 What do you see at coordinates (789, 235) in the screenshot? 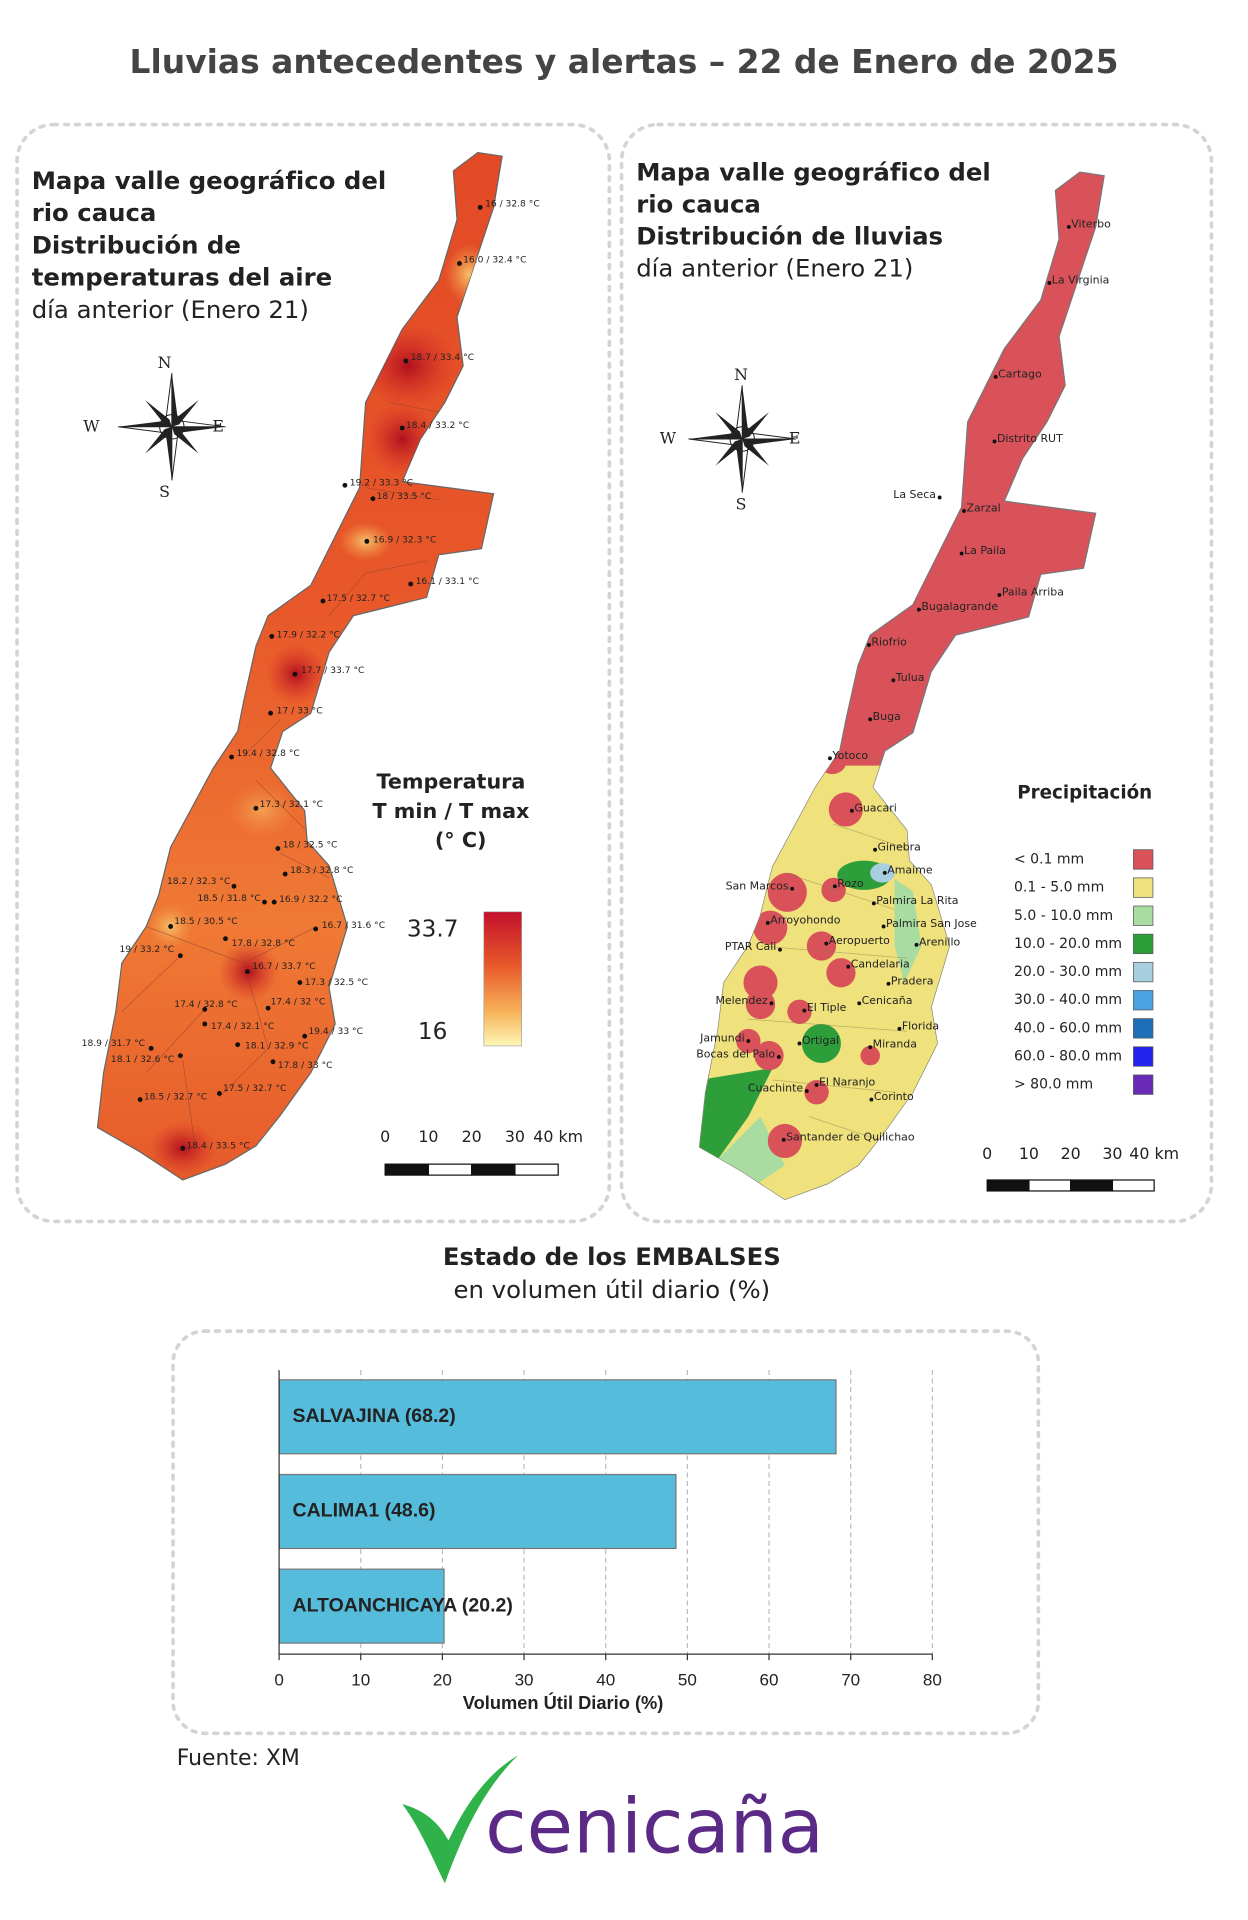
I see `map-title-line: Distribución de lluvias` at bounding box center [789, 235].